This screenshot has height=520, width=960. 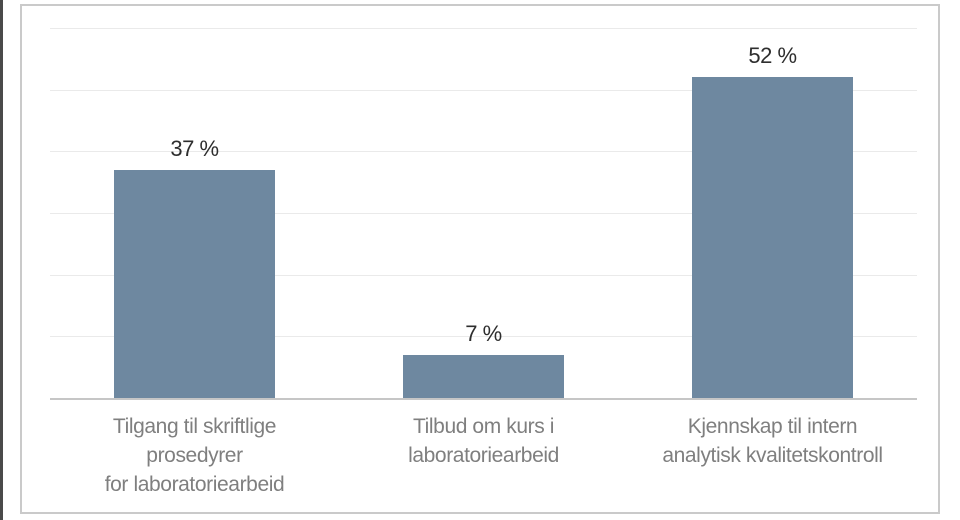 I want to click on category-label-line: analytisk kvalitetskontroll, so click(x=772, y=455).